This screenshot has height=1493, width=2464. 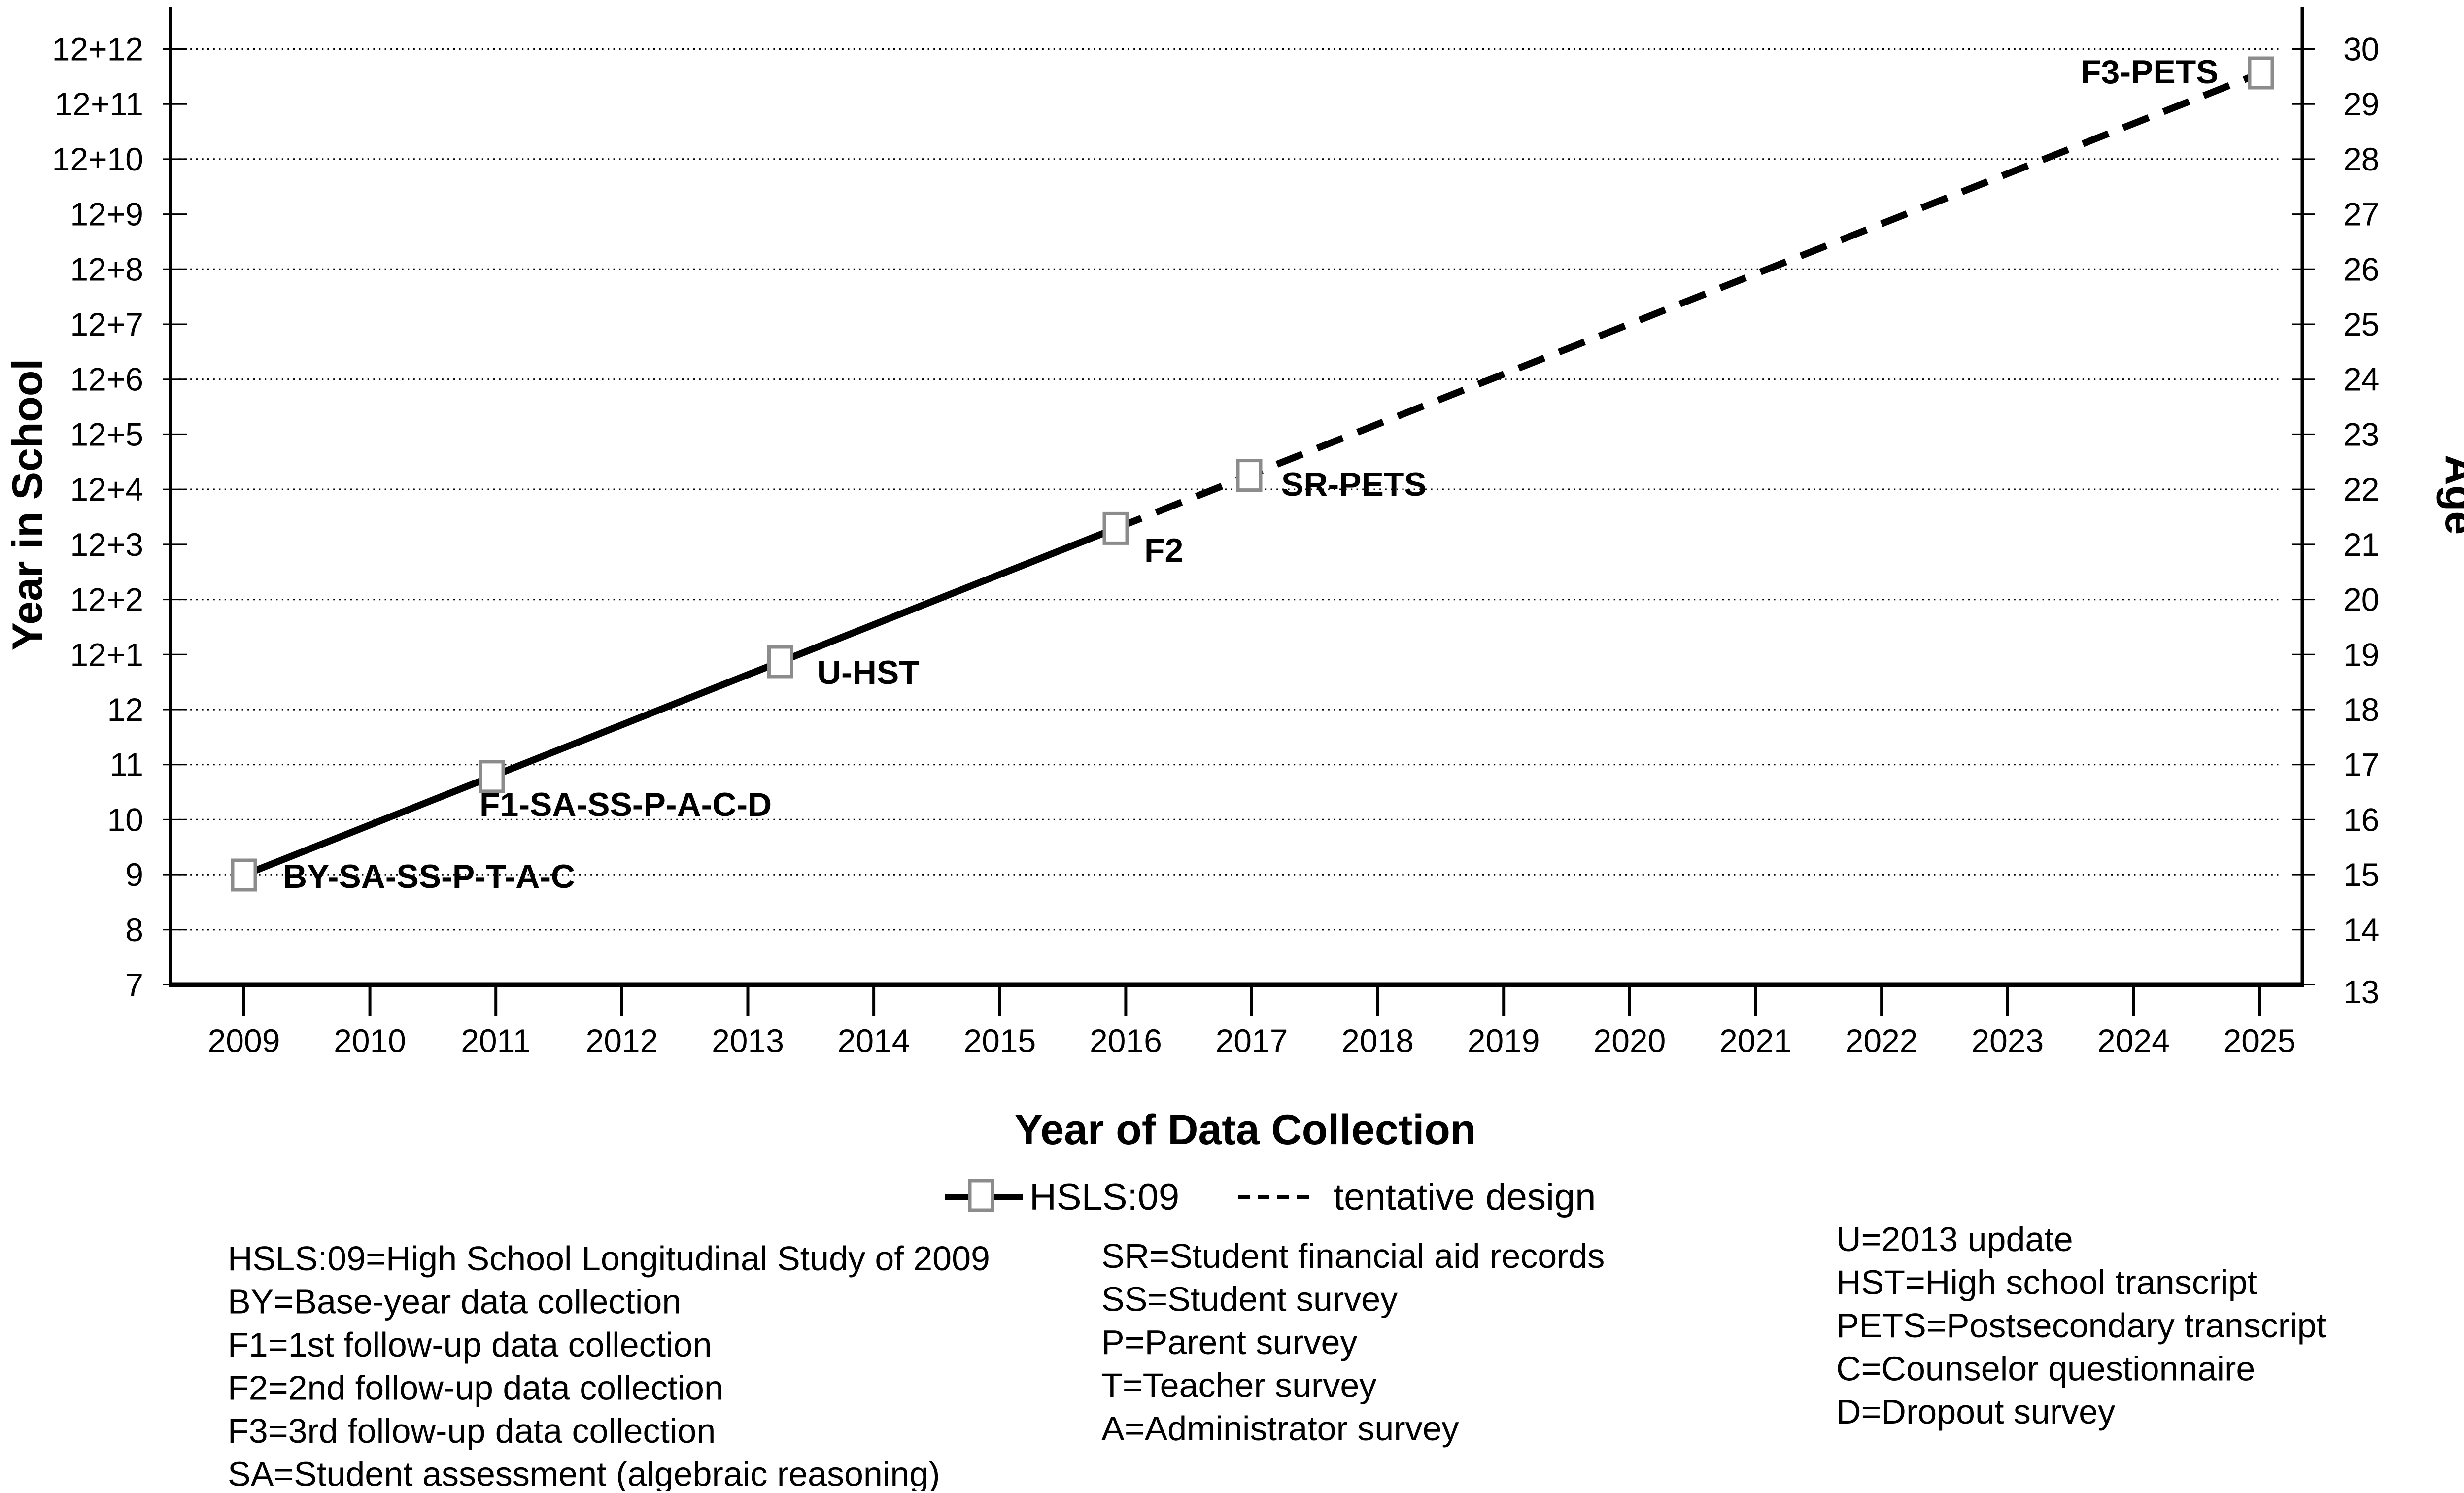 What do you see at coordinates (1229, 1342) in the screenshot?
I see `svg-text: P=Parent survey` at bounding box center [1229, 1342].